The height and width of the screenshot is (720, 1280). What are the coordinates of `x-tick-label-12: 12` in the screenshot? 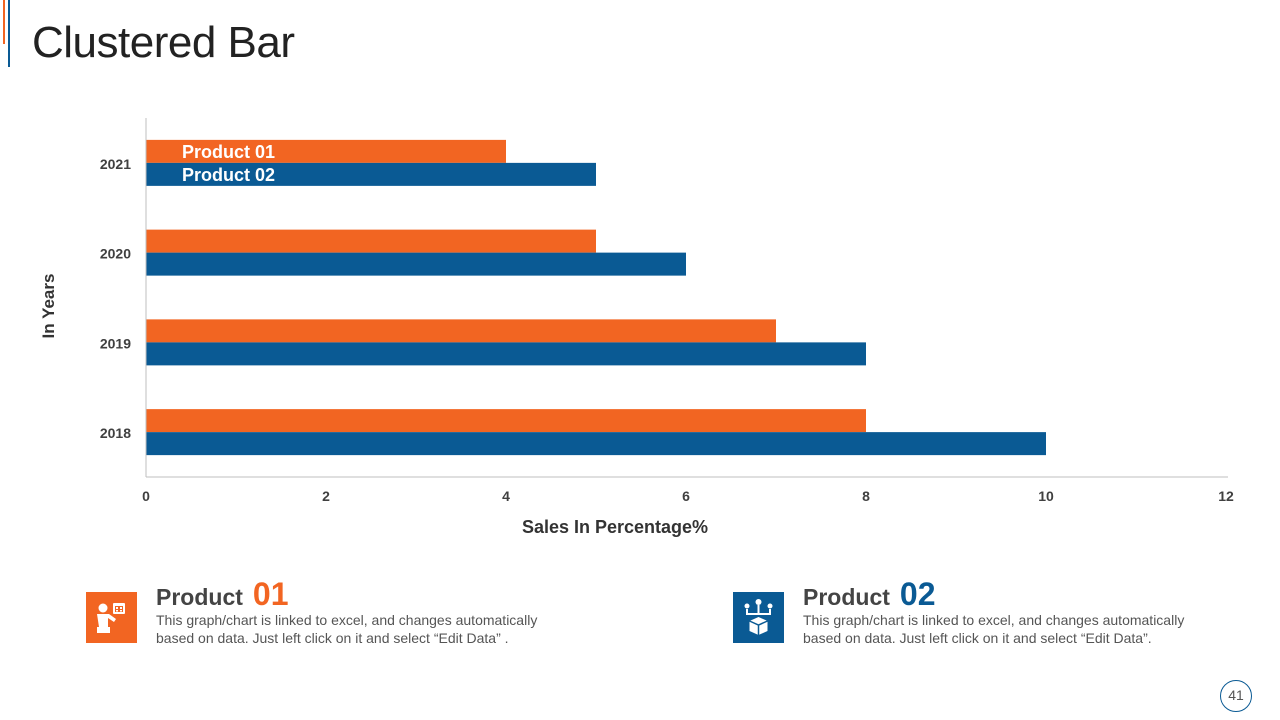 It's located at (1226, 496).